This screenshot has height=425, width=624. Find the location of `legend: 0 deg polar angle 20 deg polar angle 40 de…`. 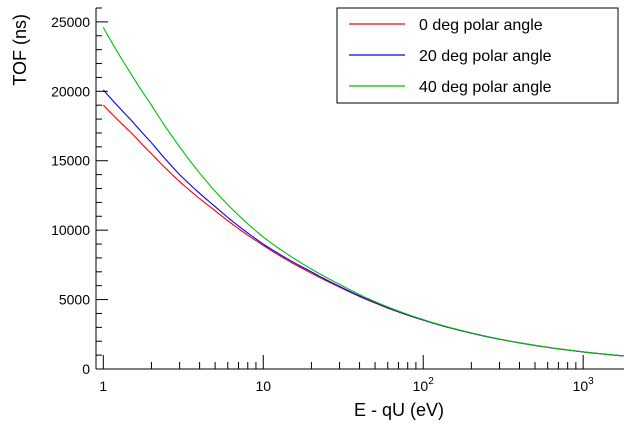

legend: 0 deg polar angle 20 deg polar angle 40 de… is located at coordinates (477, 55).